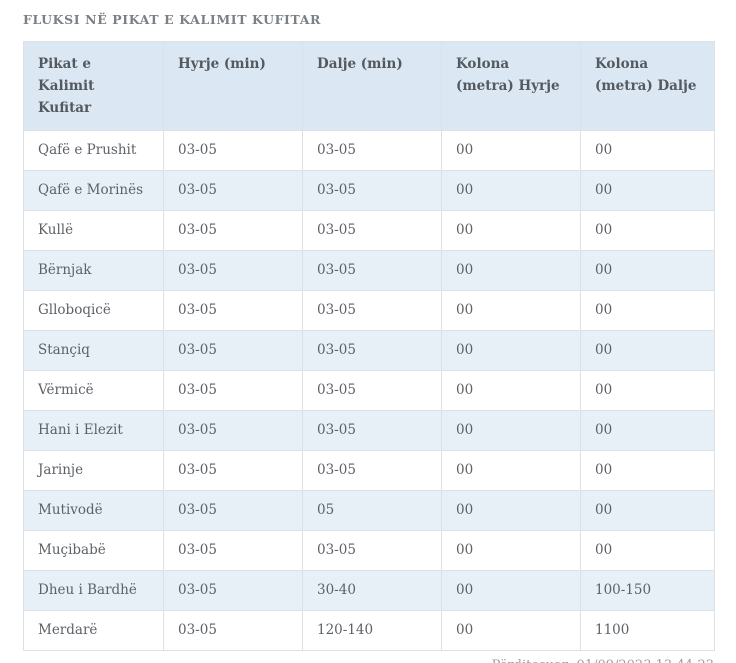  What do you see at coordinates (93, 590) in the screenshot?
I see `cell-crossing-name: Dheu i Bardhë` at bounding box center [93, 590].